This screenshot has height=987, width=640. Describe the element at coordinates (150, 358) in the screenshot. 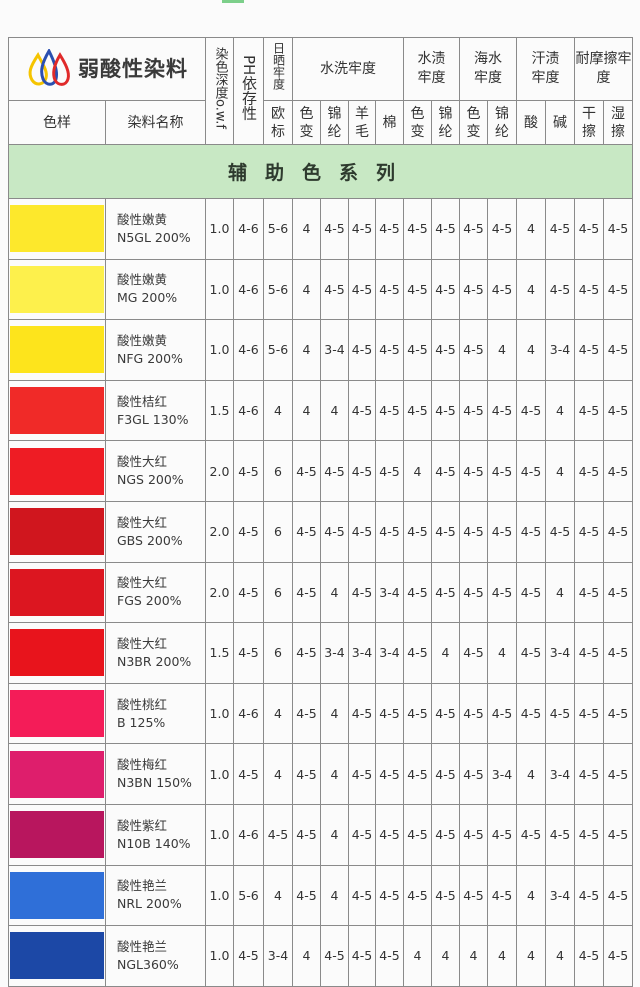

I see `dye-code: NFG 200%` at that location.